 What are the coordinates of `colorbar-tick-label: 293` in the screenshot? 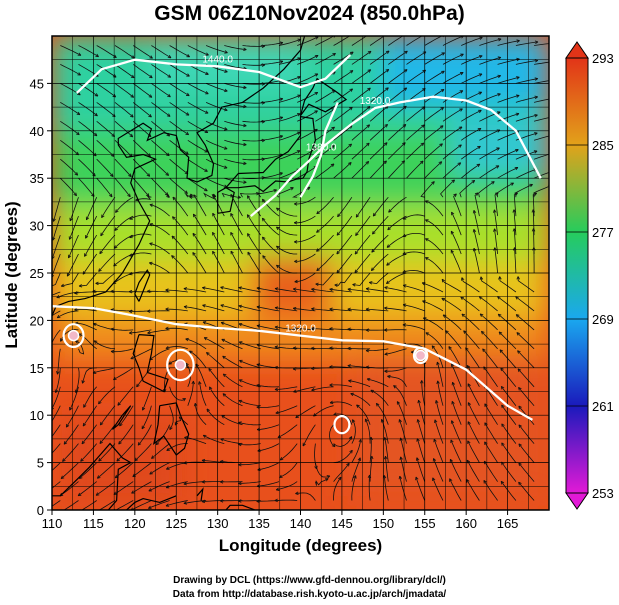 It's located at (603, 58).